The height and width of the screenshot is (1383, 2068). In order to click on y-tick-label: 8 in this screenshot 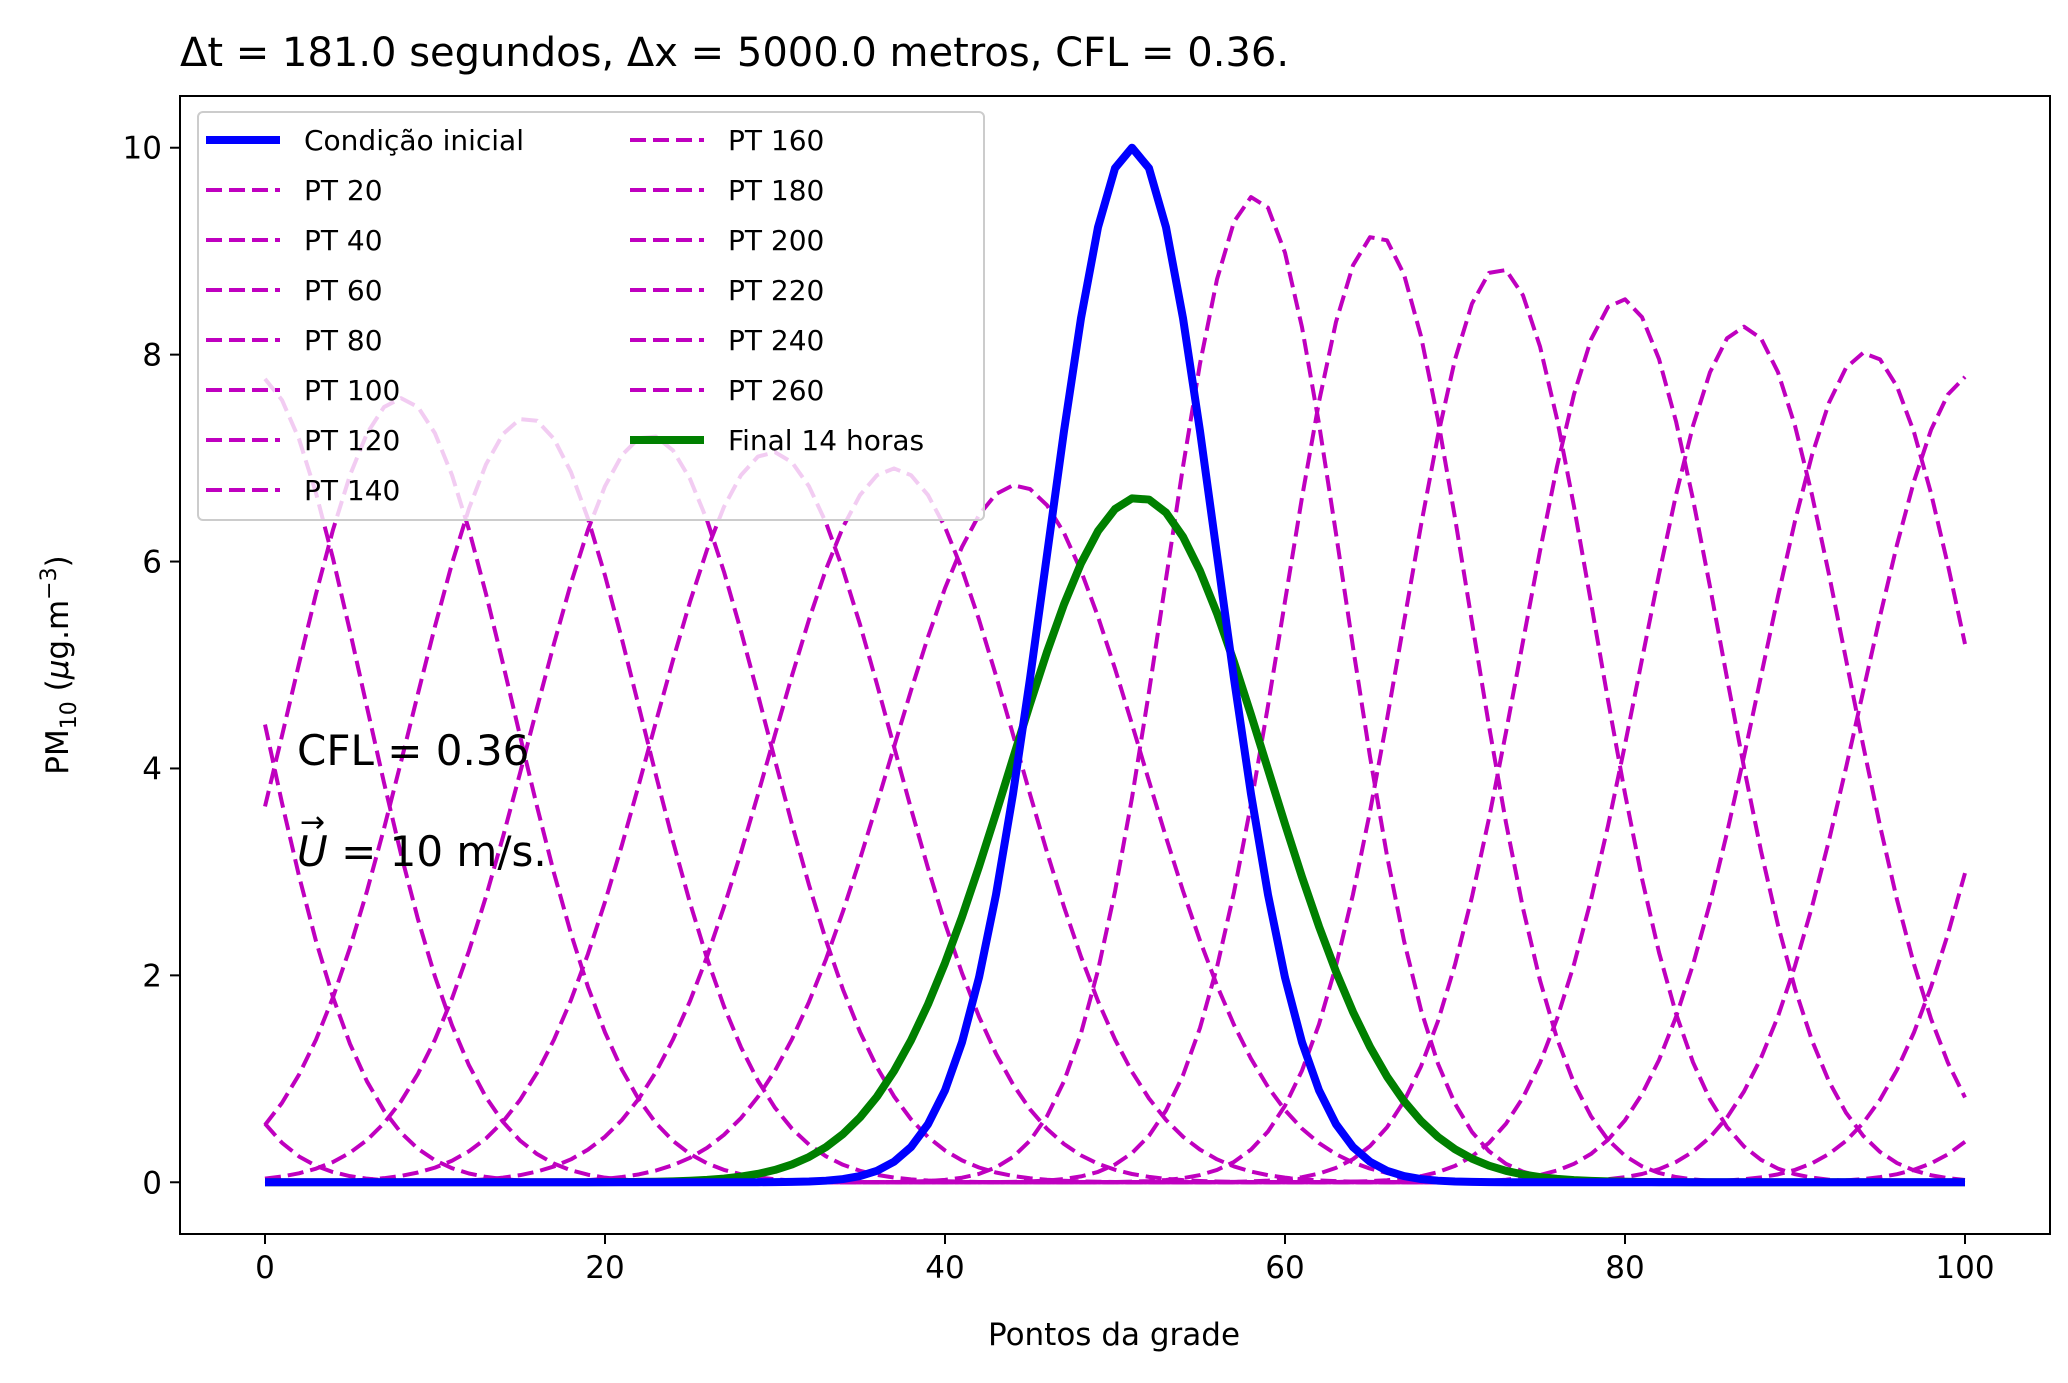, I will do `click(152, 356)`.